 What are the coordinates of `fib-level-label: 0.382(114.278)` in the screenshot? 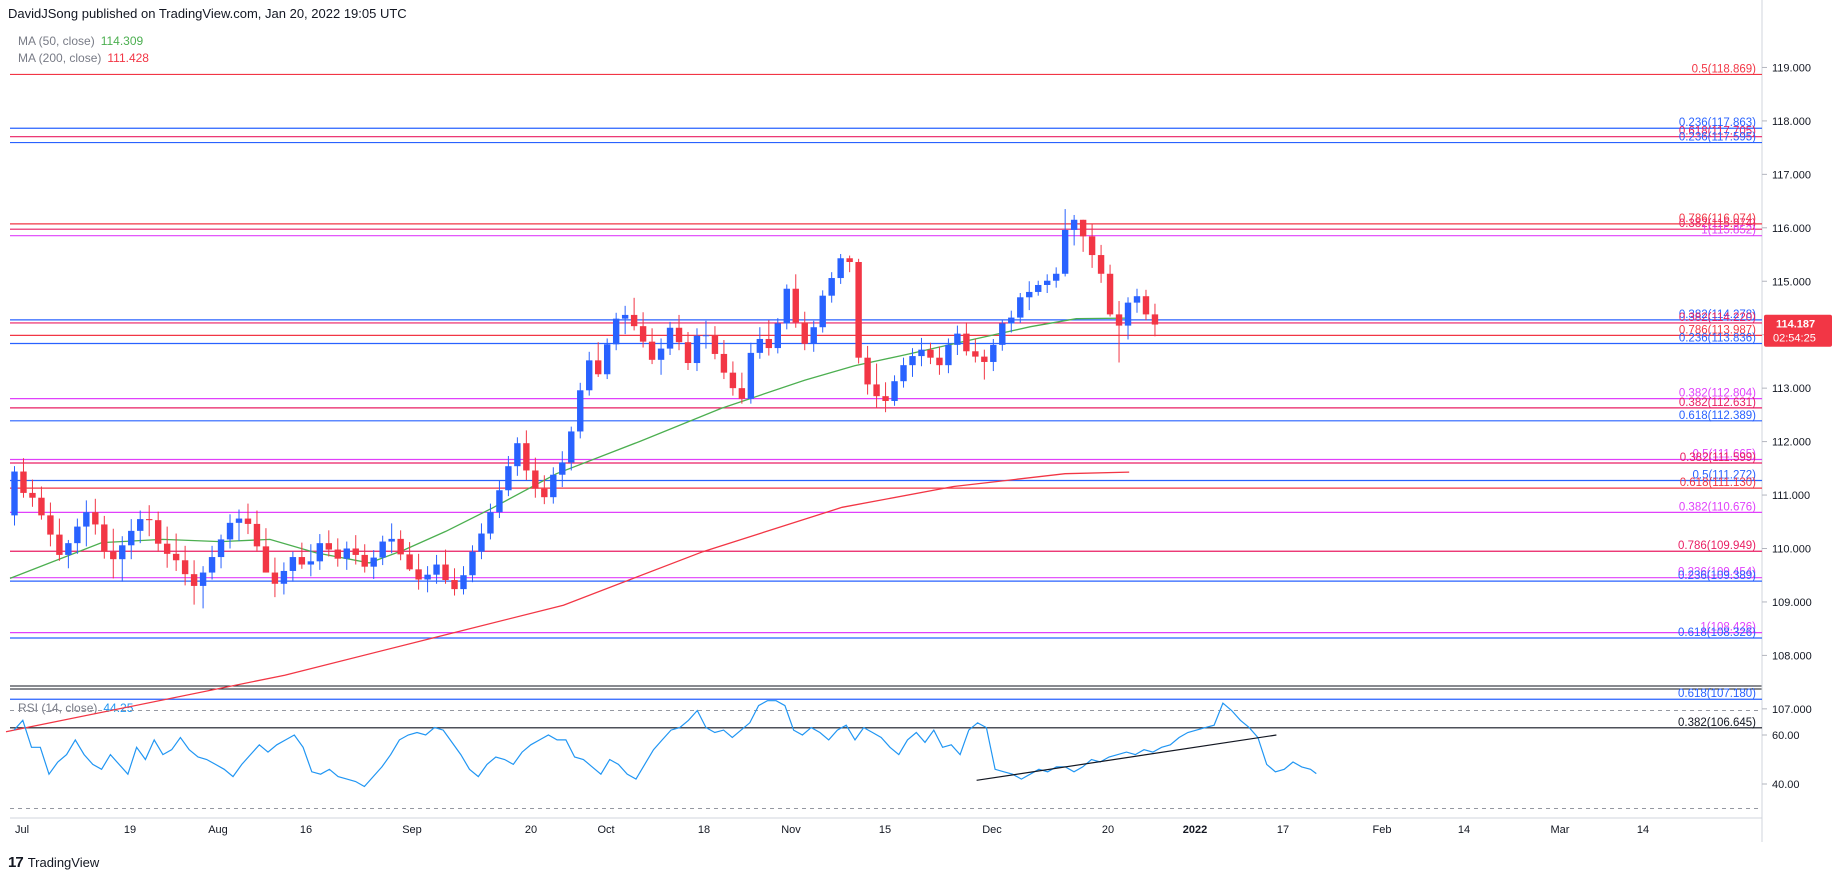 It's located at (1717, 315).